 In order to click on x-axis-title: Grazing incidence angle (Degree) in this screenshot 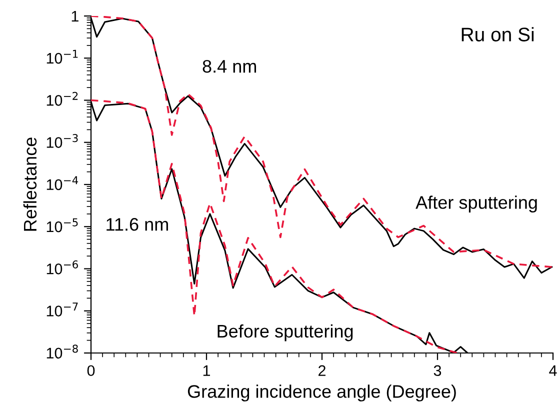, I will do `click(322, 393)`.